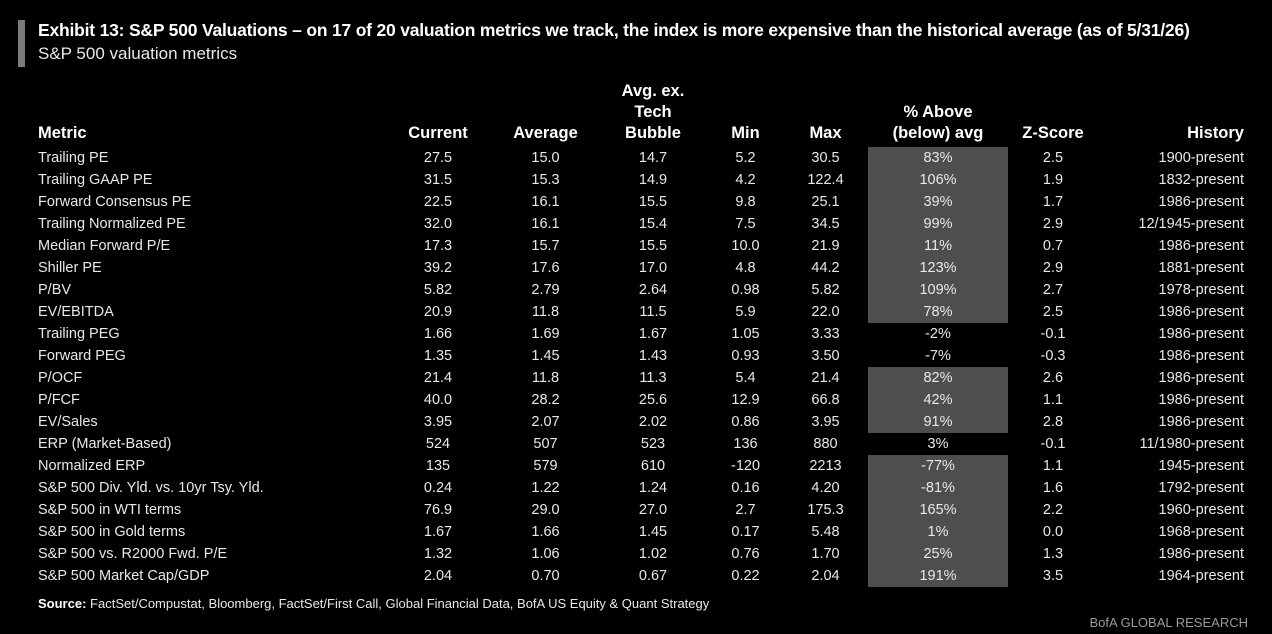 This screenshot has height=634, width=1272. Describe the element at coordinates (938, 510) in the screenshot. I see `cell-pct-above-avg: 165%` at that location.